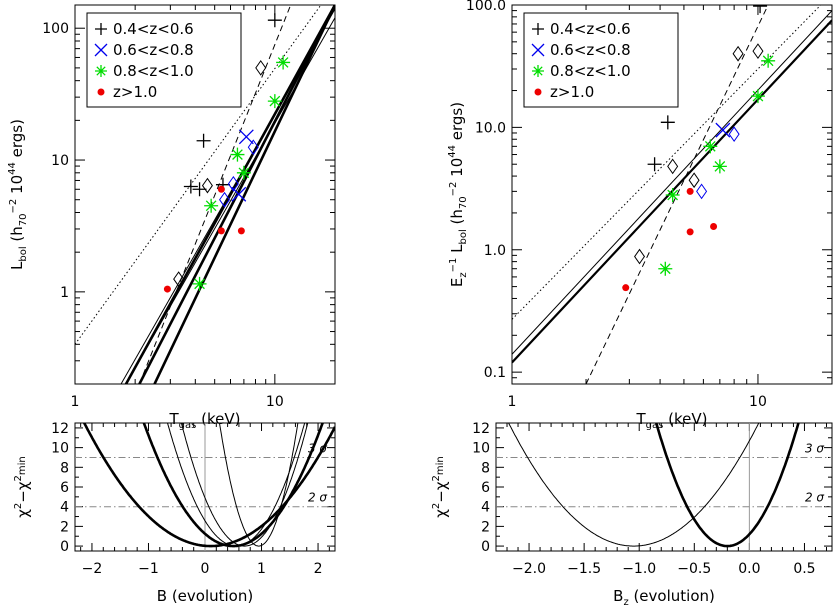  What do you see at coordinates (655, 425) in the screenshot?
I see `label-part: gas` at bounding box center [655, 425].